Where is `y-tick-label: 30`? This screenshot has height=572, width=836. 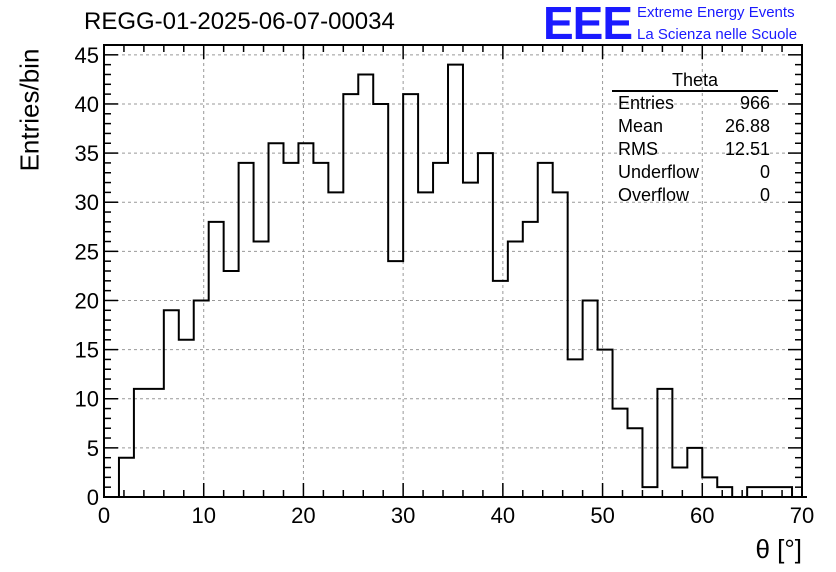 y-tick-label: 30 is located at coordinates (87, 202).